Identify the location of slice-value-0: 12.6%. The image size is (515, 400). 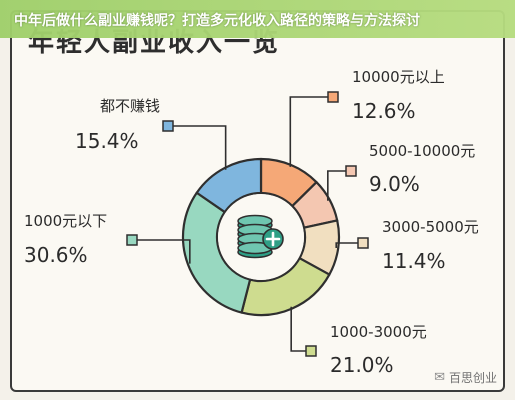
(384, 111).